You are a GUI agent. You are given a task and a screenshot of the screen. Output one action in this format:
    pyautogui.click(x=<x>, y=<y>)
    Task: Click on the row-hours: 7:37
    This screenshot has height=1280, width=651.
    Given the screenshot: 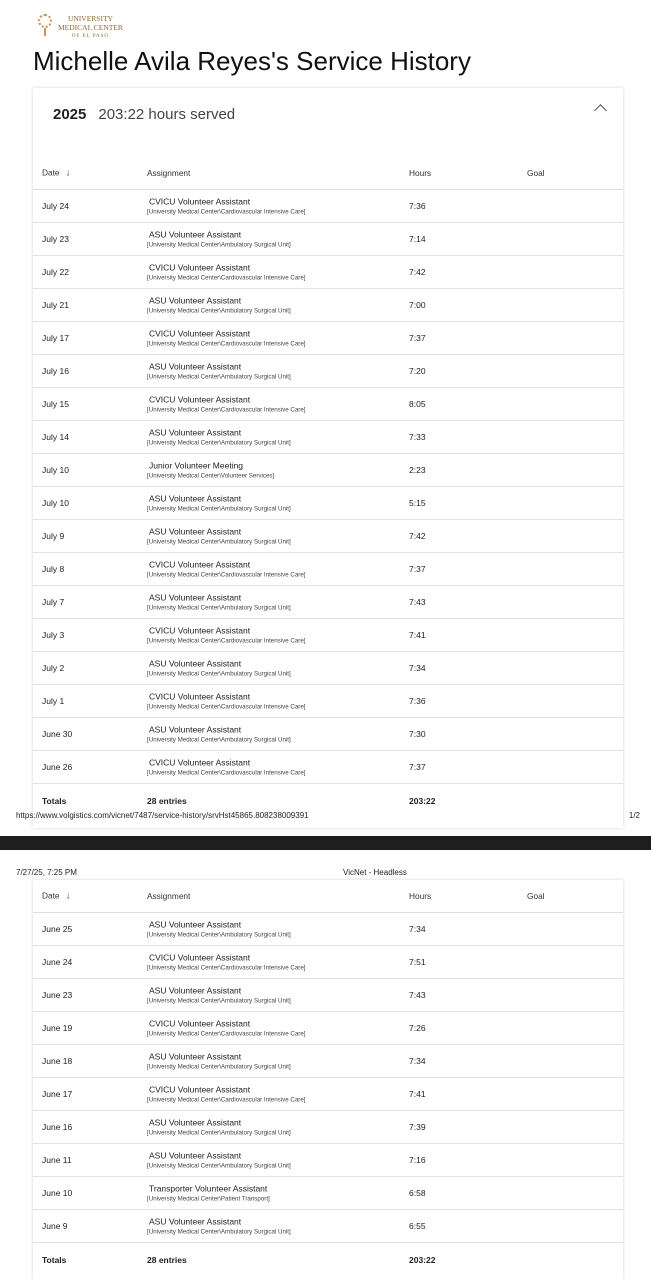 What is the action you would take?
    pyautogui.click(x=417, y=569)
    